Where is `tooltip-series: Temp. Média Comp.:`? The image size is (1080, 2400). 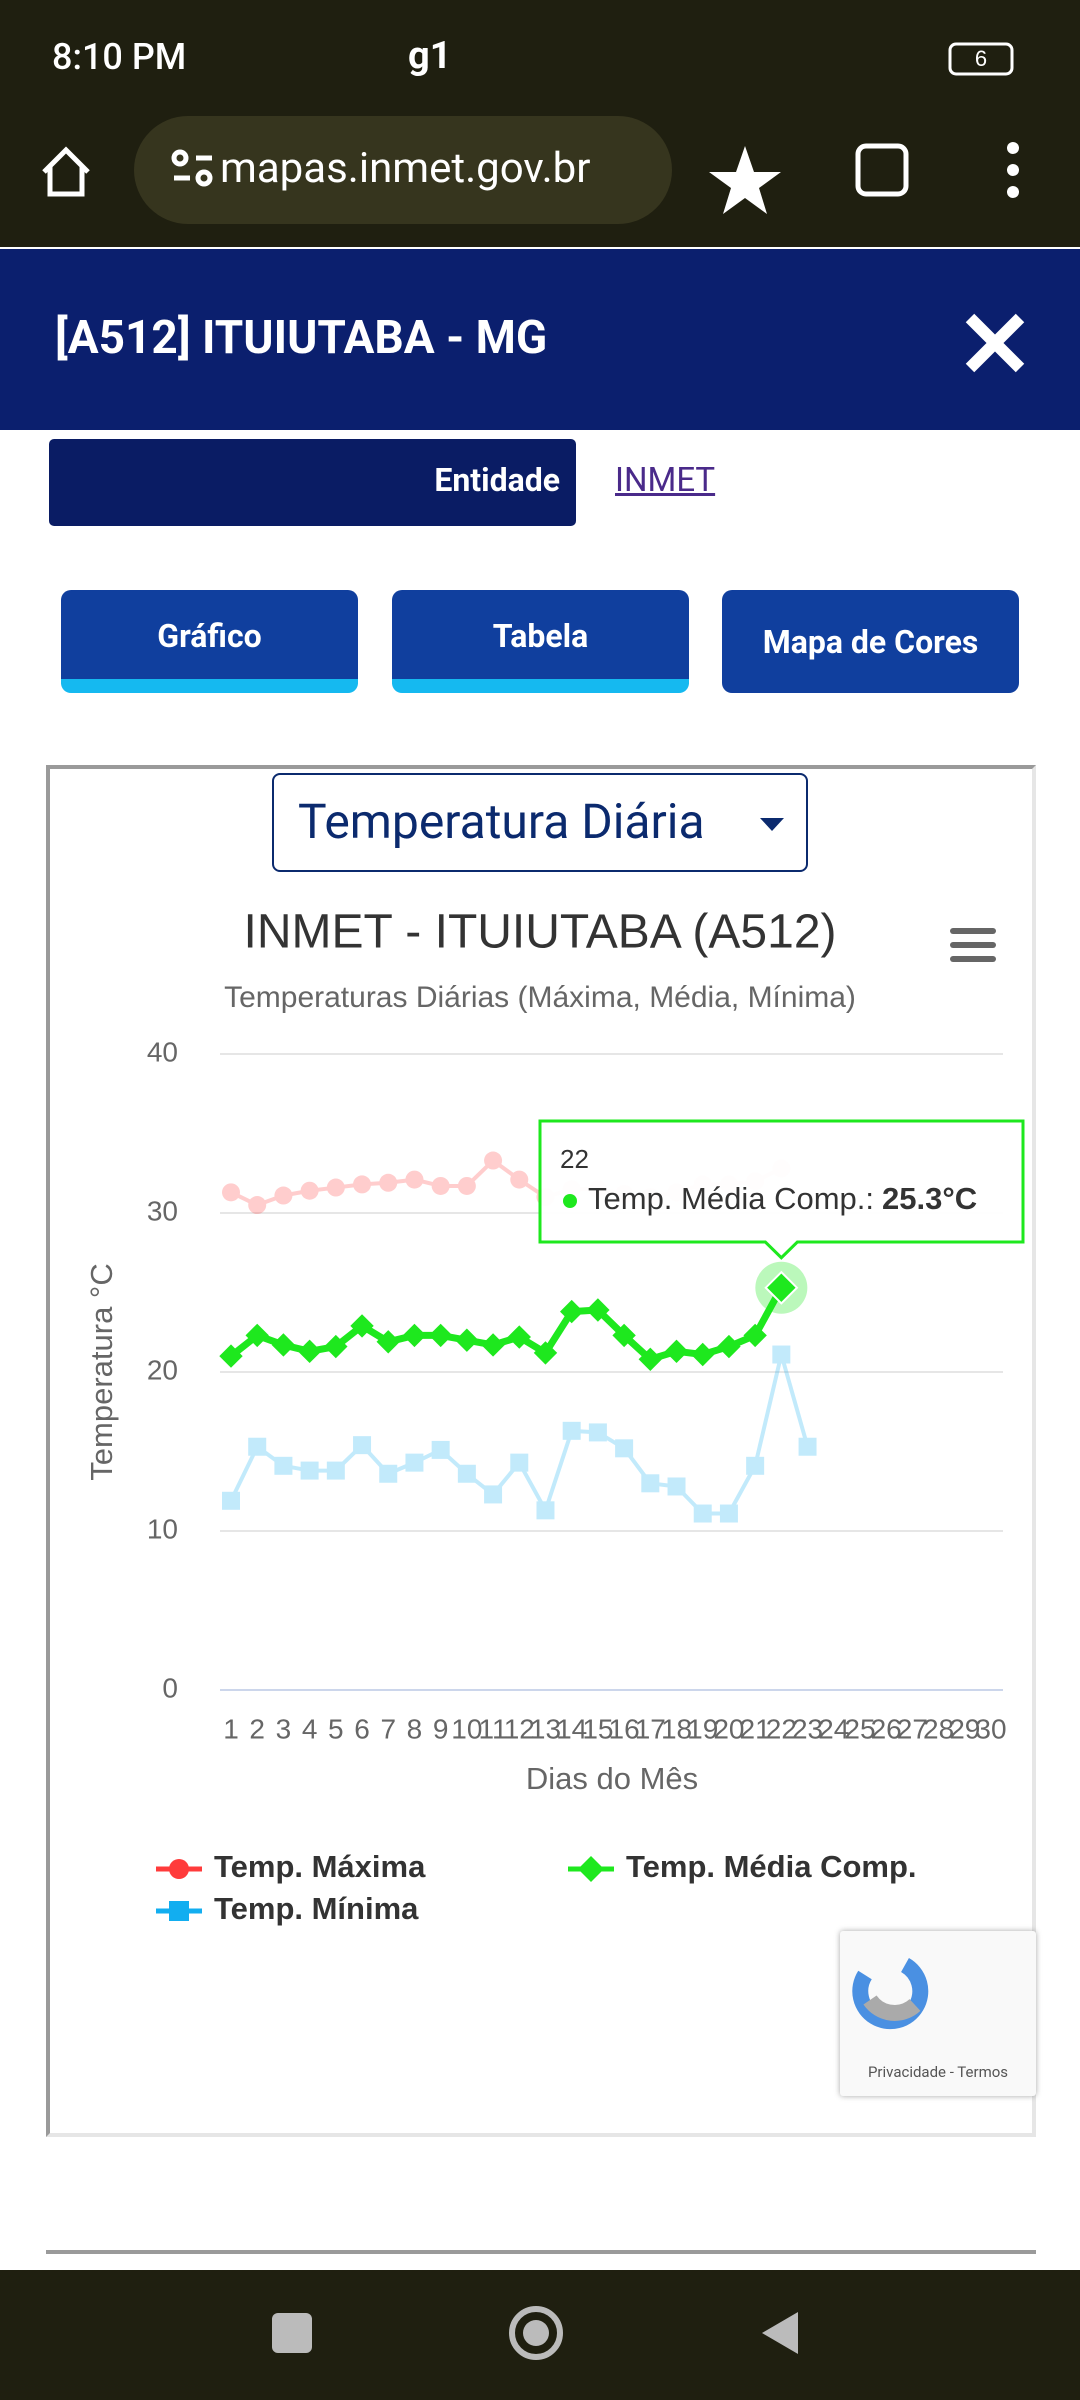
tooltip-series: Temp. Média Comp.: is located at coordinates (731, 1198).